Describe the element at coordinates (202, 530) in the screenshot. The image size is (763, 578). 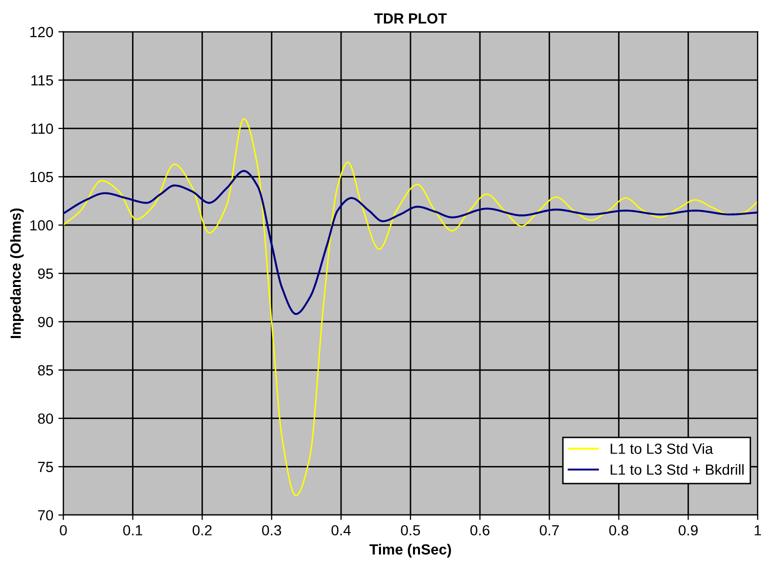
I see `x-tick-label: 0.2` at that location.